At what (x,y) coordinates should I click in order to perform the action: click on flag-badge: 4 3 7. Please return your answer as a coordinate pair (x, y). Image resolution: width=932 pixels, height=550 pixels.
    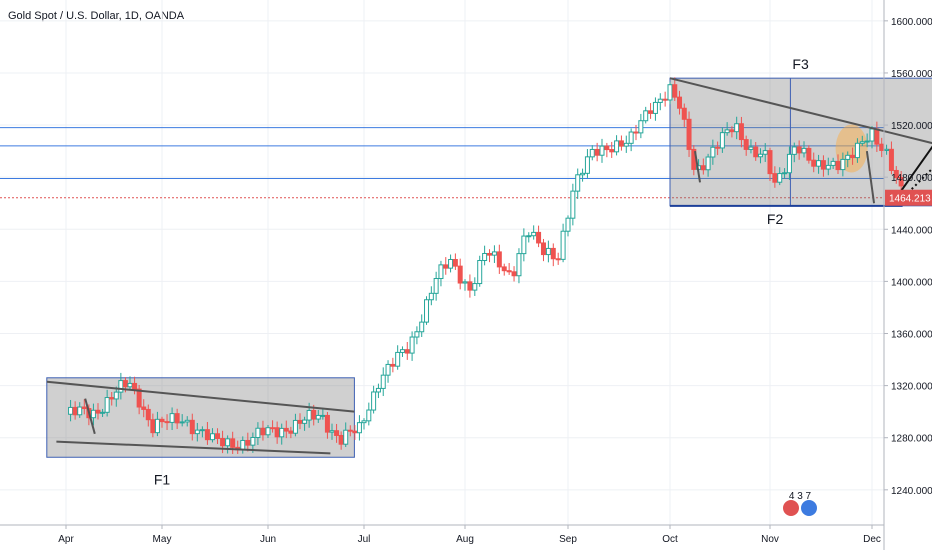
    Looking at the image, I should click on (800, 504).